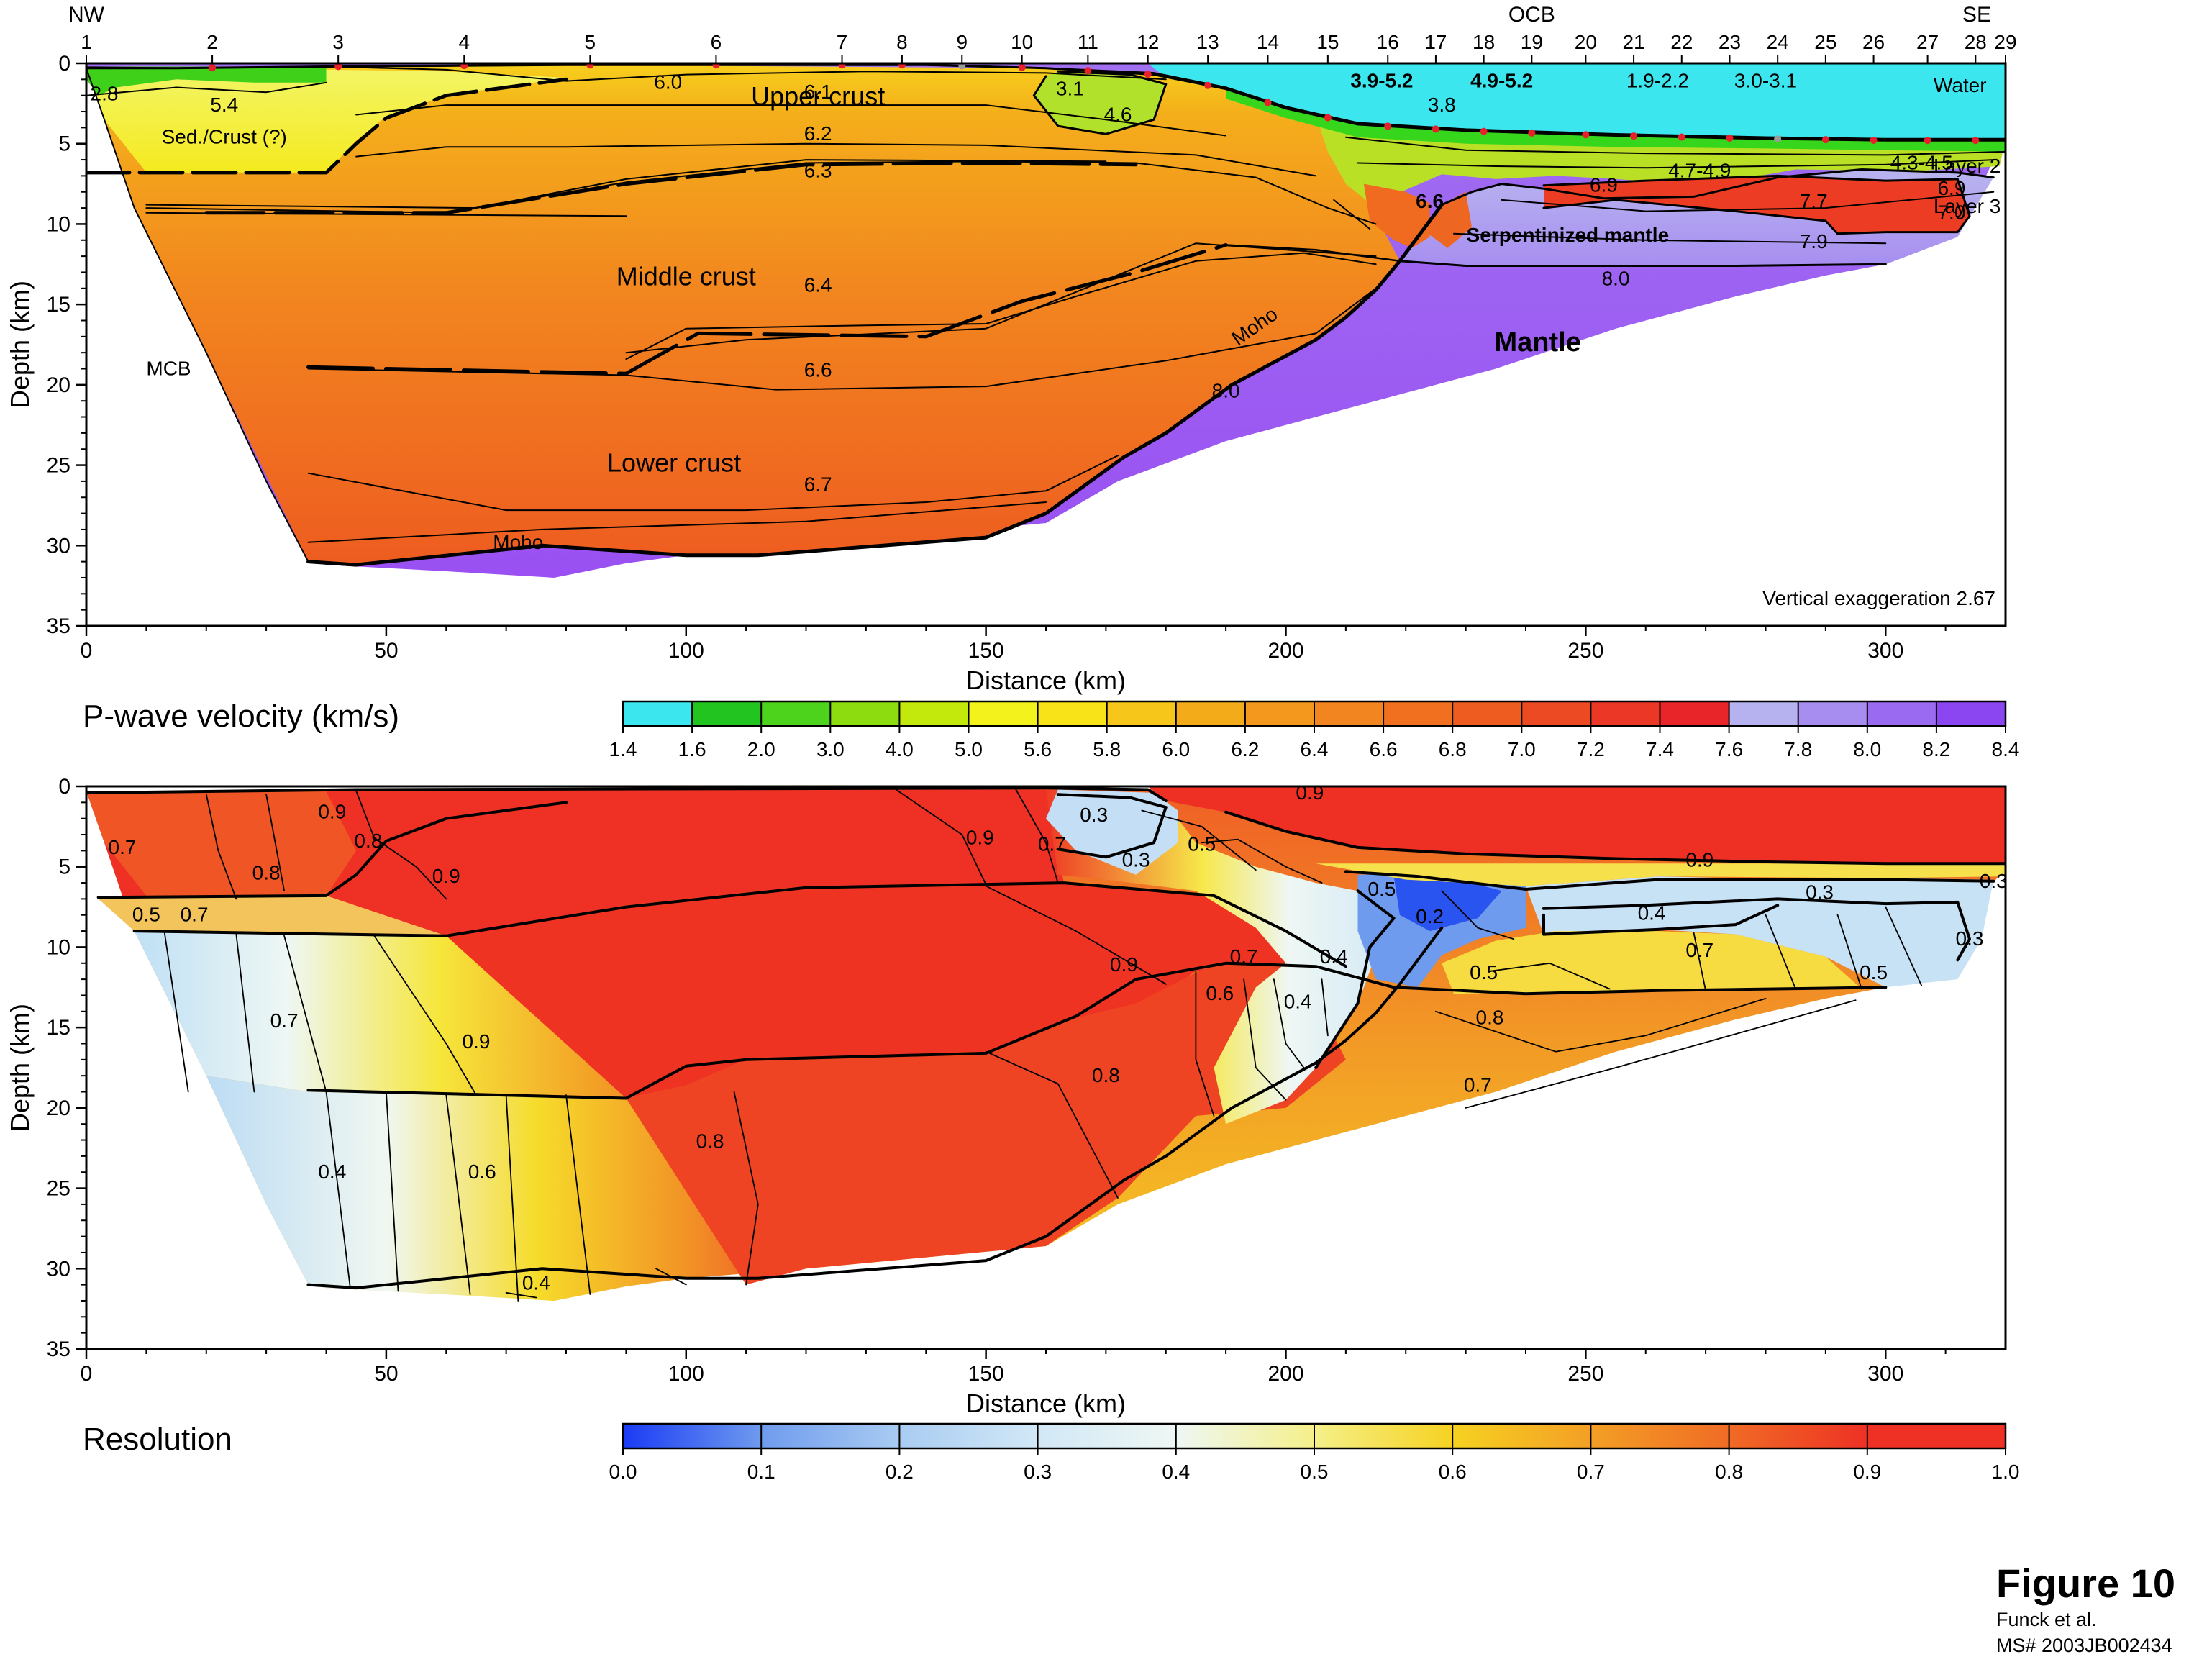 This screenshot has height=1667, width=2212. What do you see at coordinates (1484, 42) in the screenshot?
I see `station-label-18: 18` at bounding box center [1484, 42].